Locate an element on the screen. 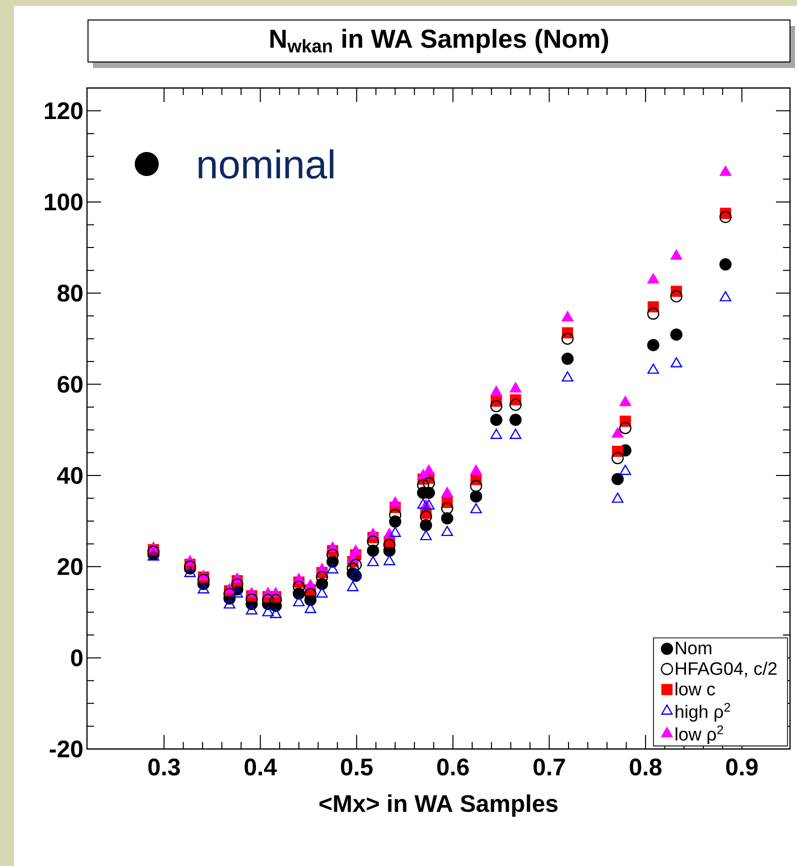 Image resolution: width=797 pixels, height=866 pixels. x-tick-label: 0.4 is located at coordinates (260, 767).